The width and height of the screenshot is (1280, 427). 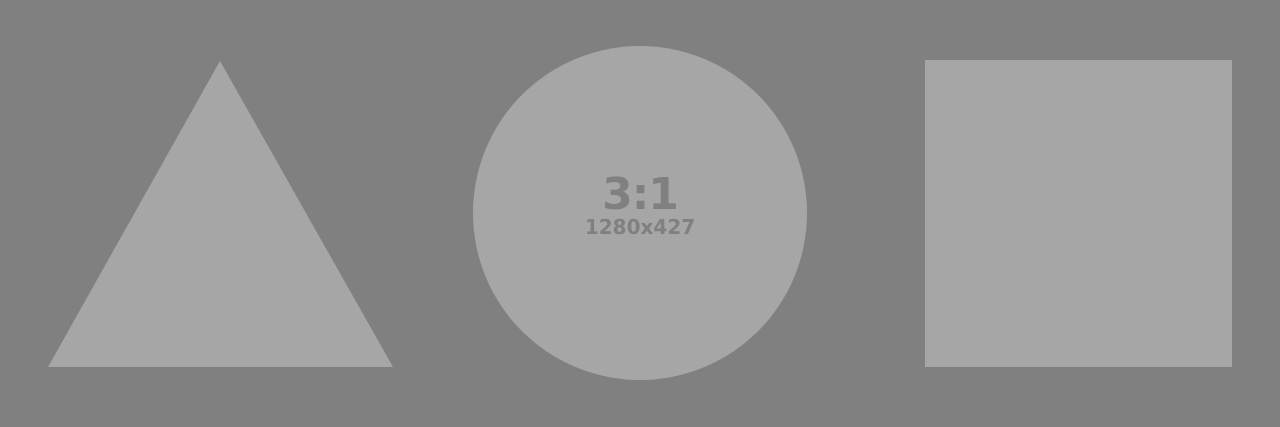 I want to click on circle-label: 3:1 1280x427, so click(x=640, y=204).